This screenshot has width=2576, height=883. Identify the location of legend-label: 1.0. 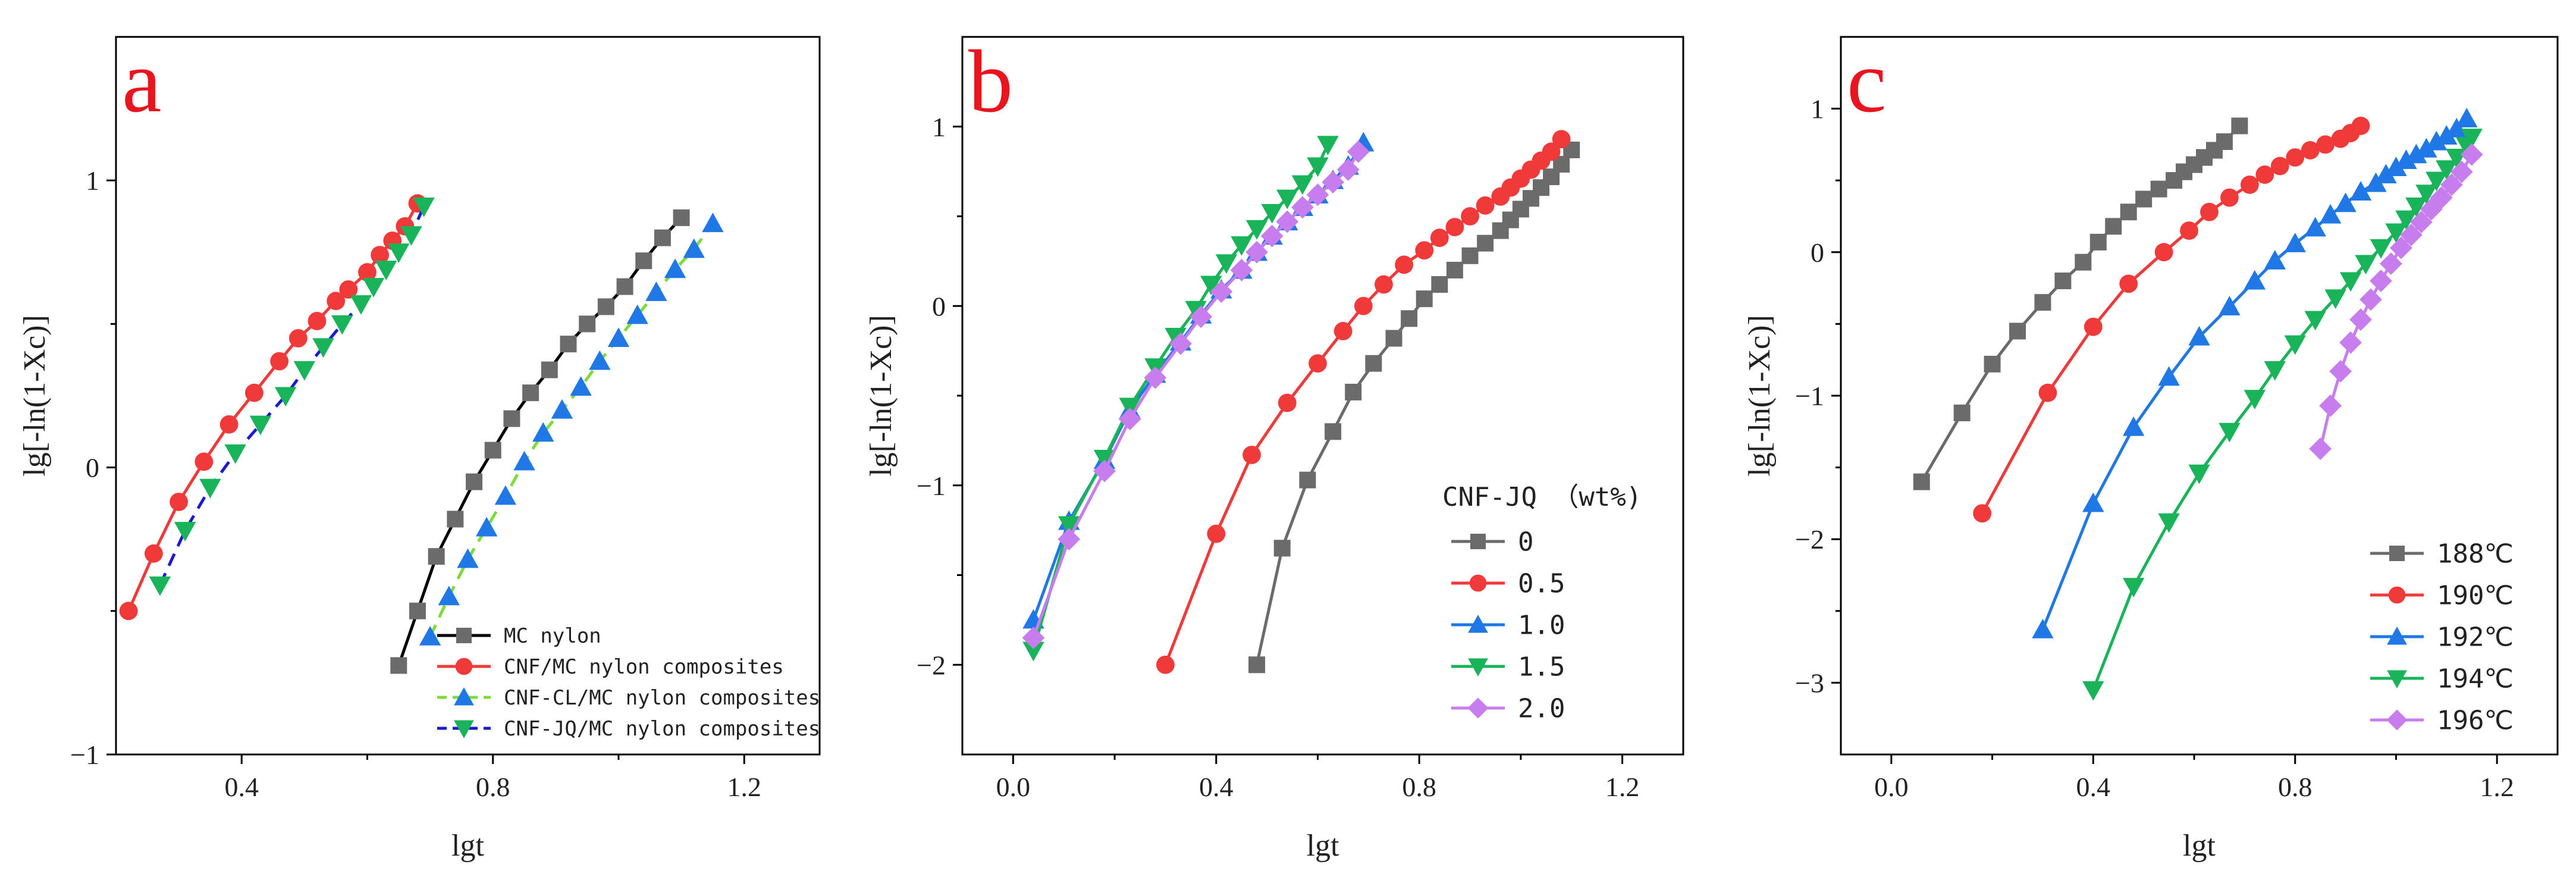
(1541, 625).